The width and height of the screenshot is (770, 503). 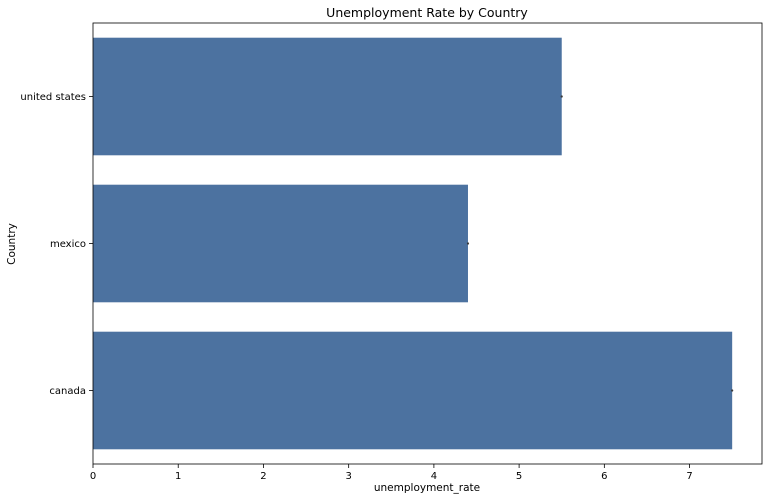 I want to click on x-tick-label: 6, so click(x=604, y=476).